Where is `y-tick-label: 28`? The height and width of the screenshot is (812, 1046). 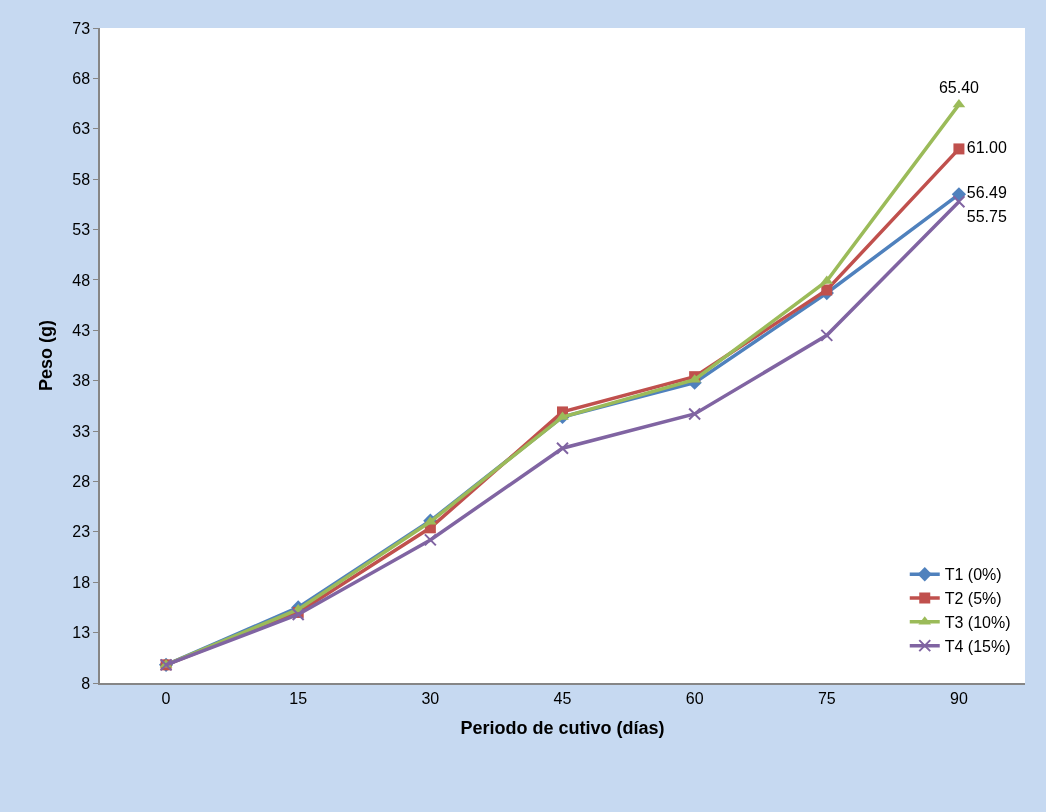 y-tick-label: 28 is located at coordinates (81, 482).